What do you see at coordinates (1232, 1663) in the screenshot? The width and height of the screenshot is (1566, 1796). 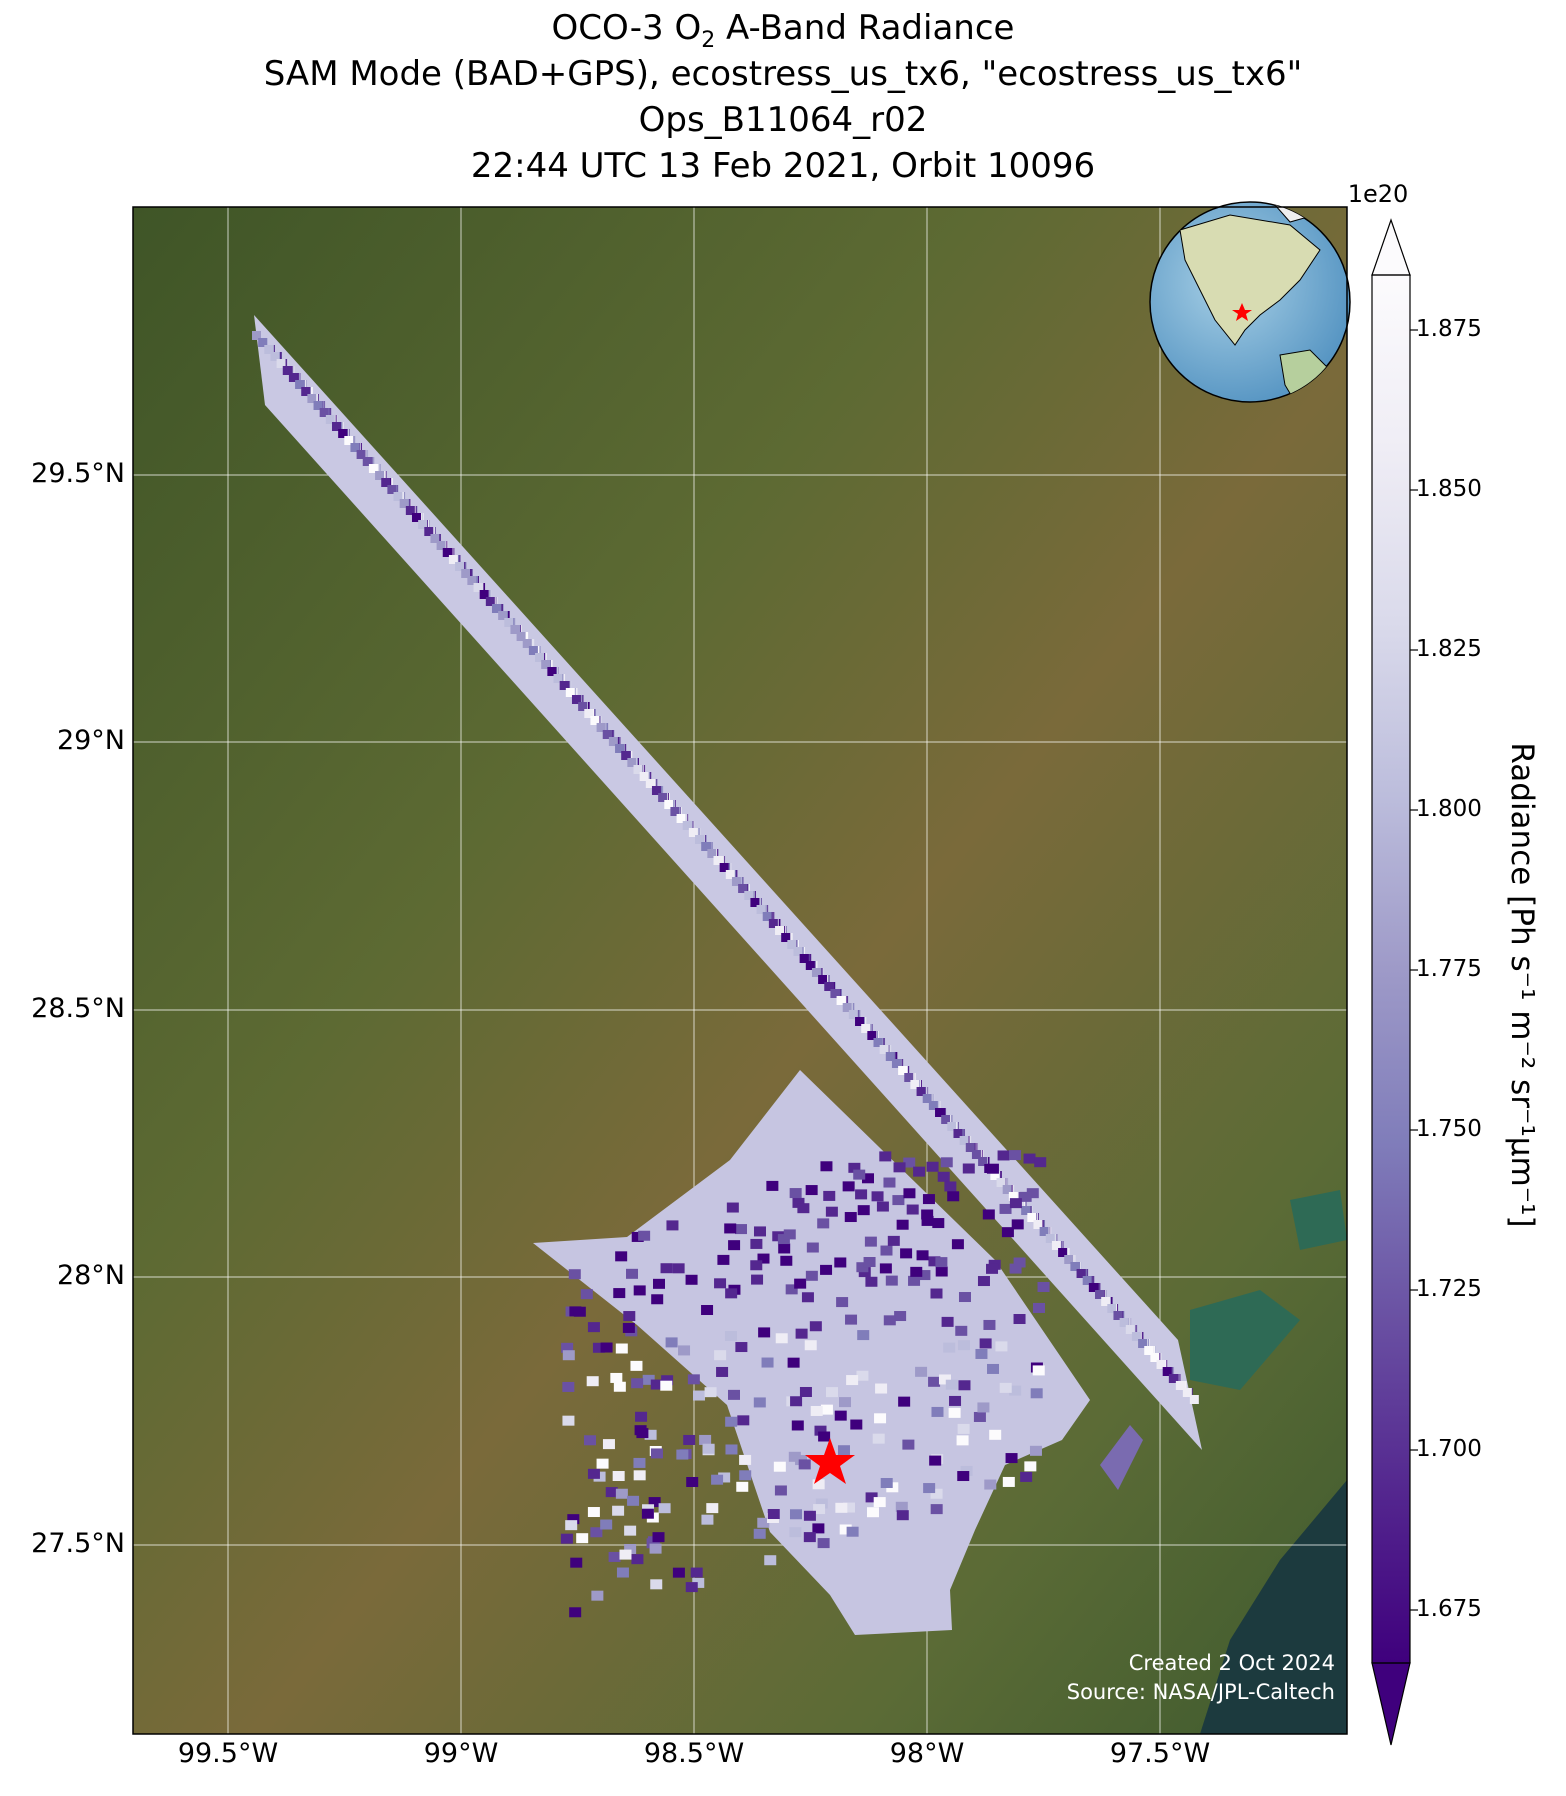 I see `credit-created: Created 2 Oct 2024` at bounding box center [1232, 1663].